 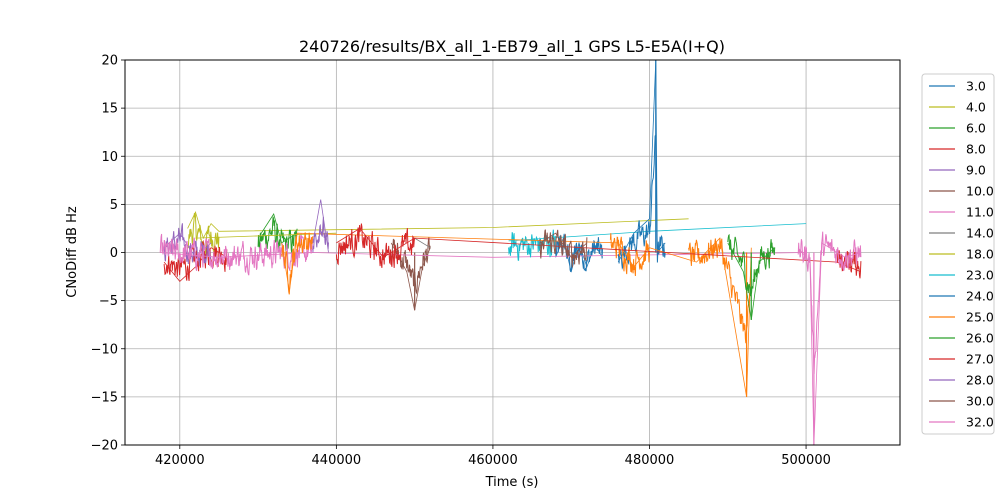 What do you see at coordinates (976, 86) in the screenshot?
I see `legend-label: 3.0` at bounding box center [976, 86].